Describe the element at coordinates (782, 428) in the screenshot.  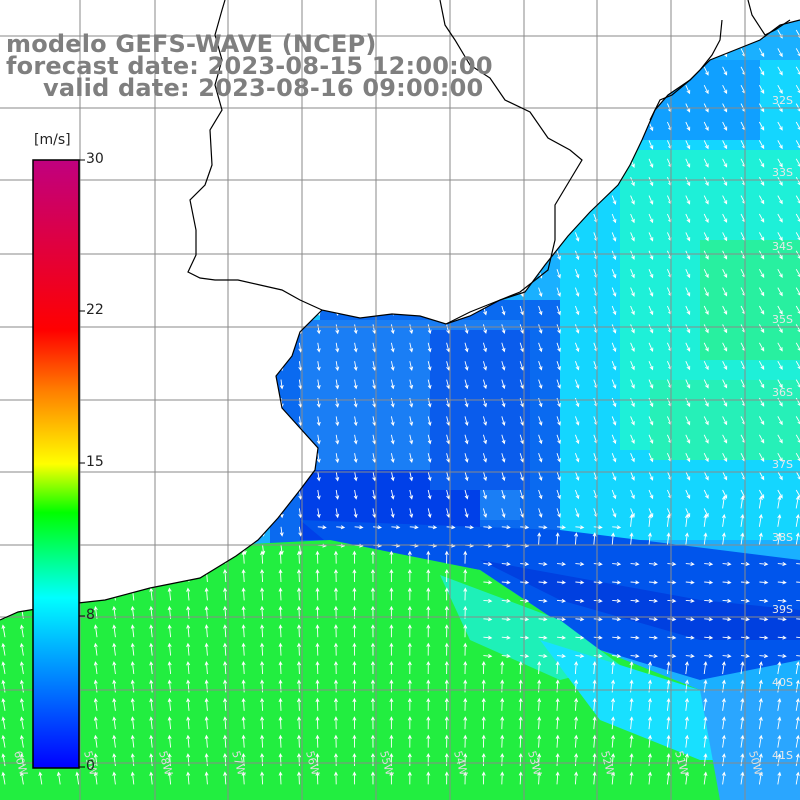
I see `latitude-labels: 32S 33S 34S 35S 36S 37S 38S 39S 40S 41S` at that location.